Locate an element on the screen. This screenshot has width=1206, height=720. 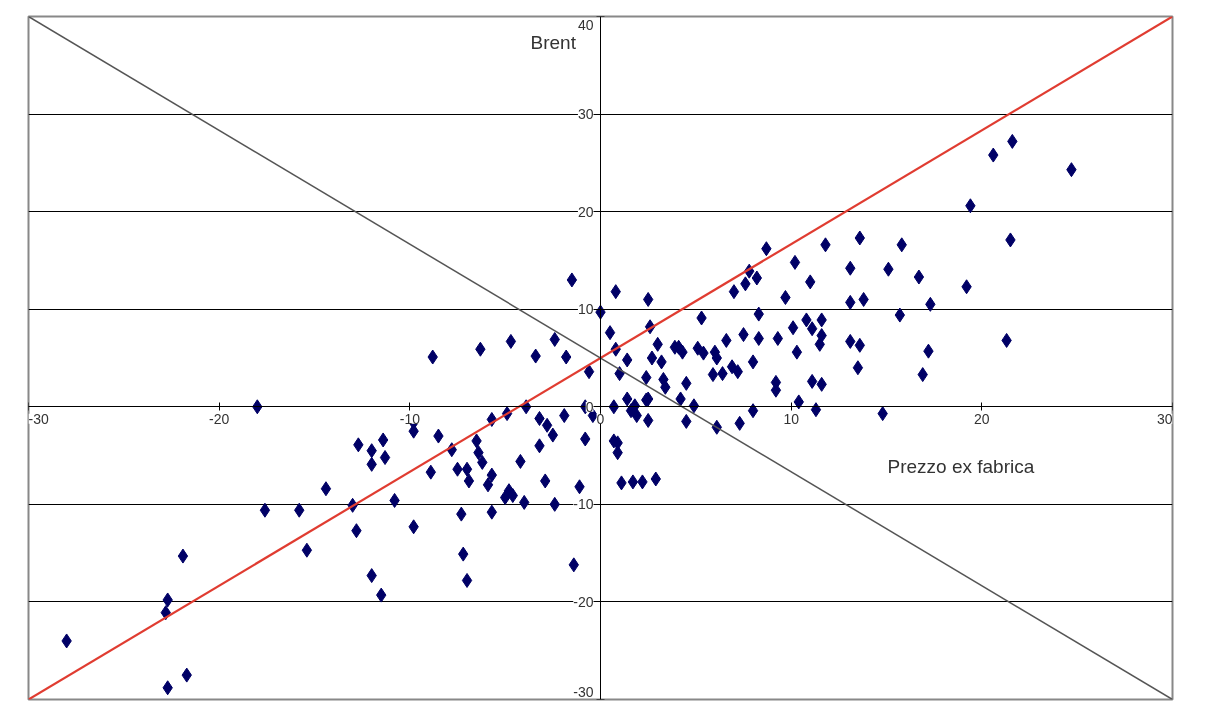
y-tick-label: 0 is located at coordinates (589, 406).